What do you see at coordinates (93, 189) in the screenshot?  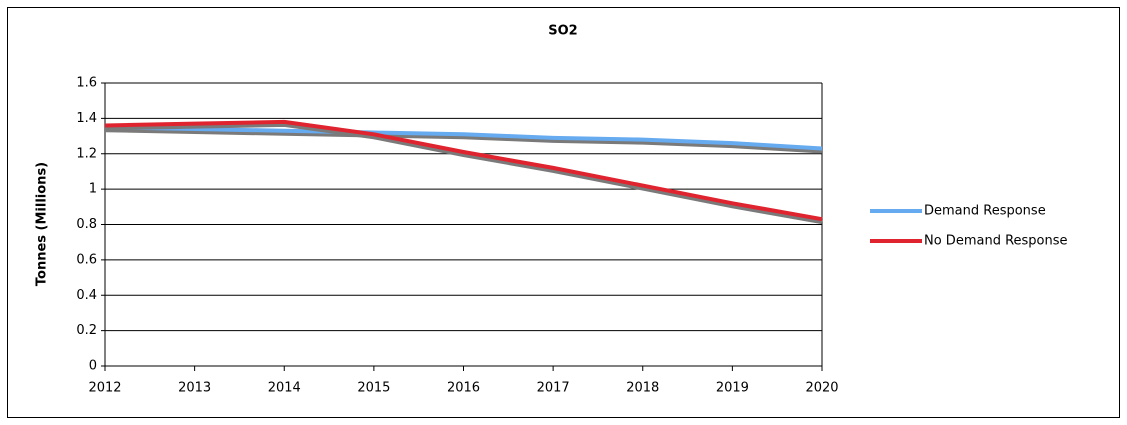 I see `y-tick-label: 1` at bounding box center [93, 189].